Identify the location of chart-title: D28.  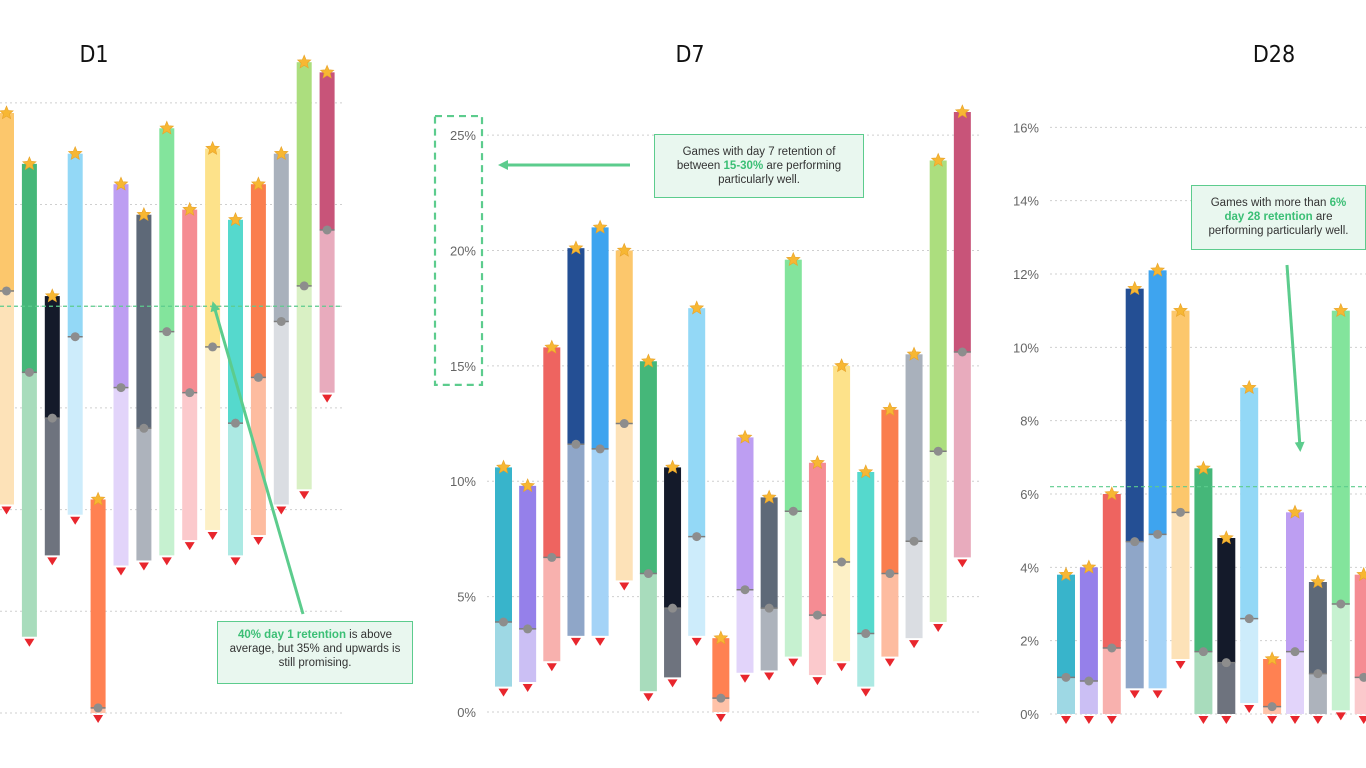
(1274, 55).